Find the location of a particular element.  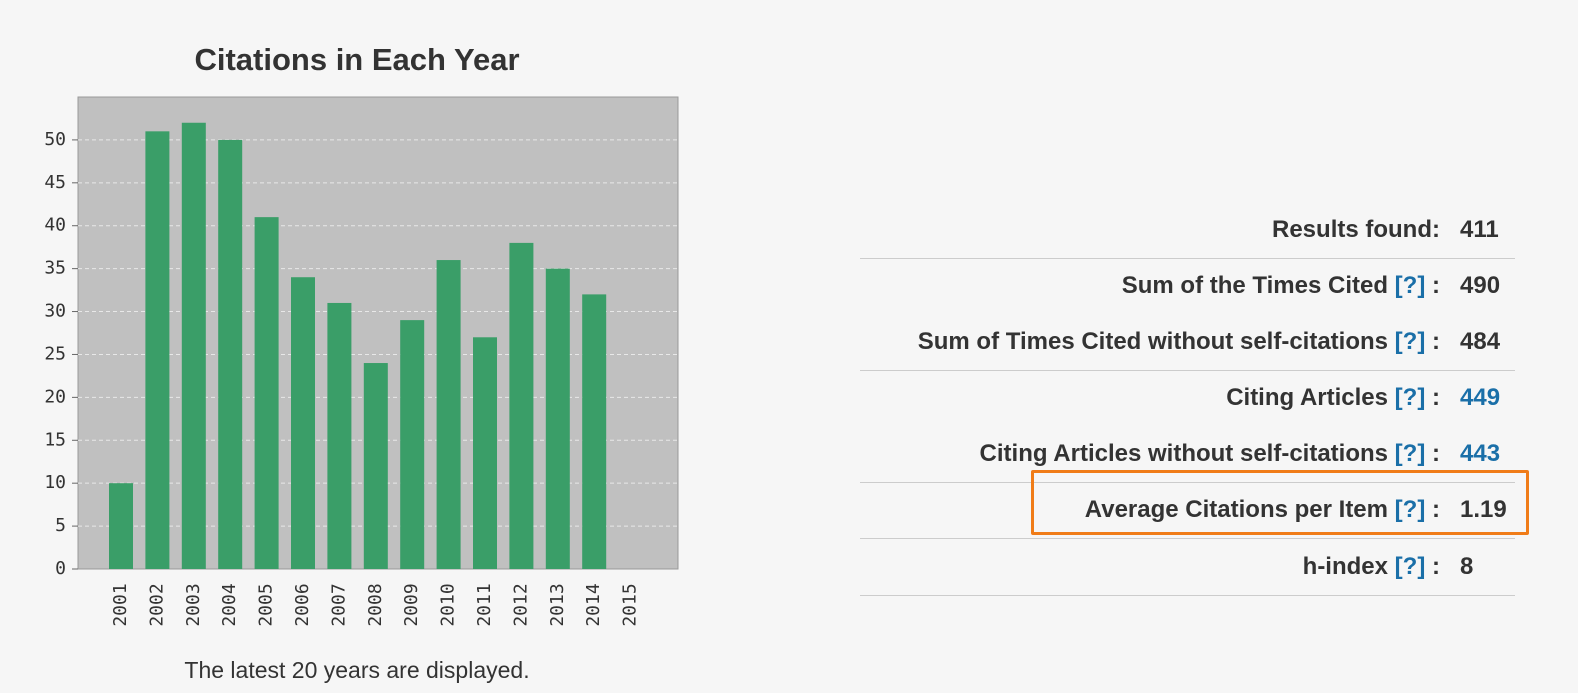

stat-value: 484 is located at coordinates (1480, 341).